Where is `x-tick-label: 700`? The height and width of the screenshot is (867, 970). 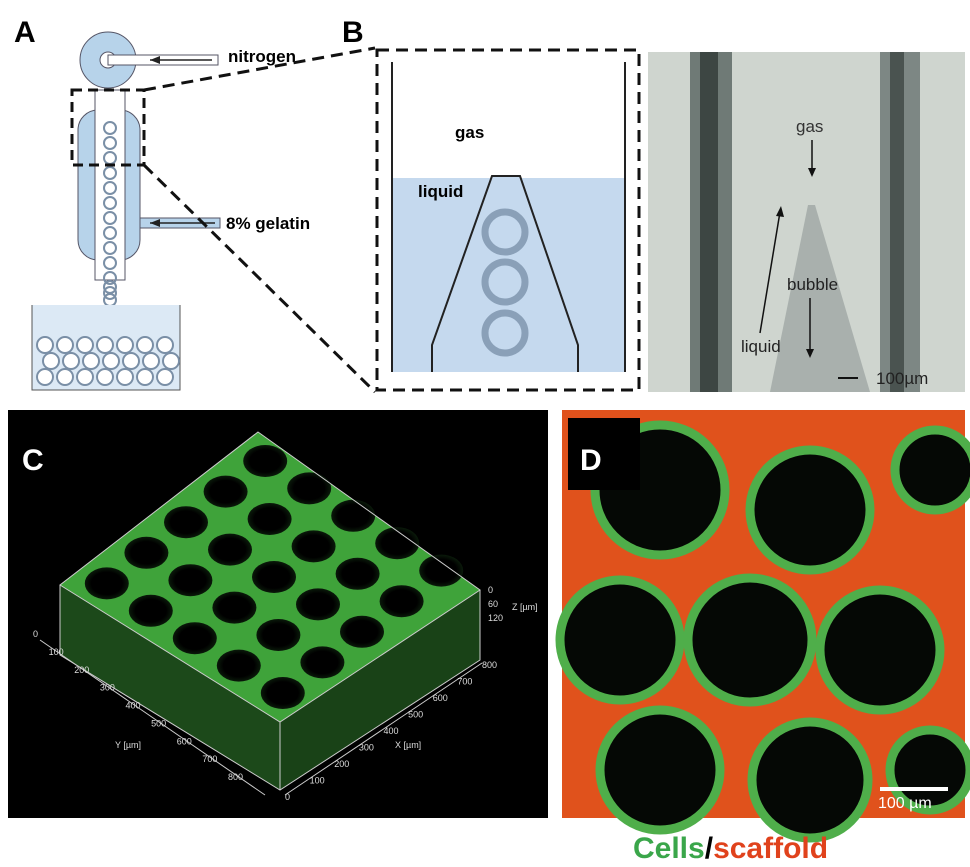 x-tick-label: 700 is located at coordinates (464, 682).